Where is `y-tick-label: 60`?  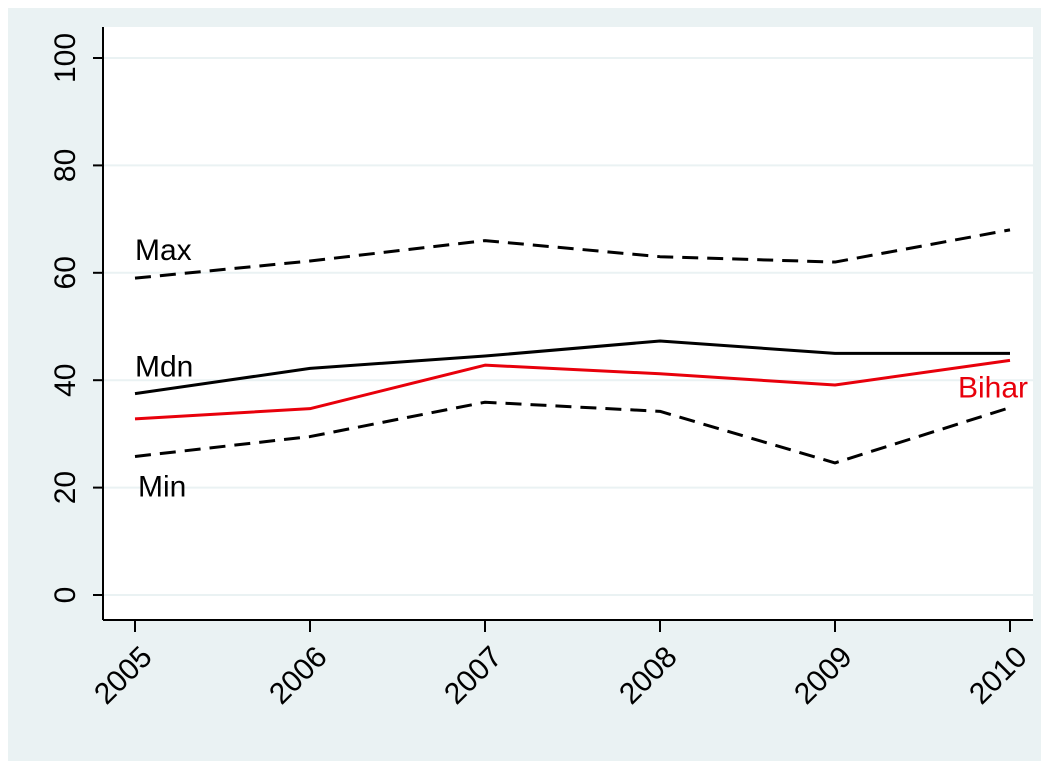
y-tick-label: 60 is located at coordinates (65, 272).